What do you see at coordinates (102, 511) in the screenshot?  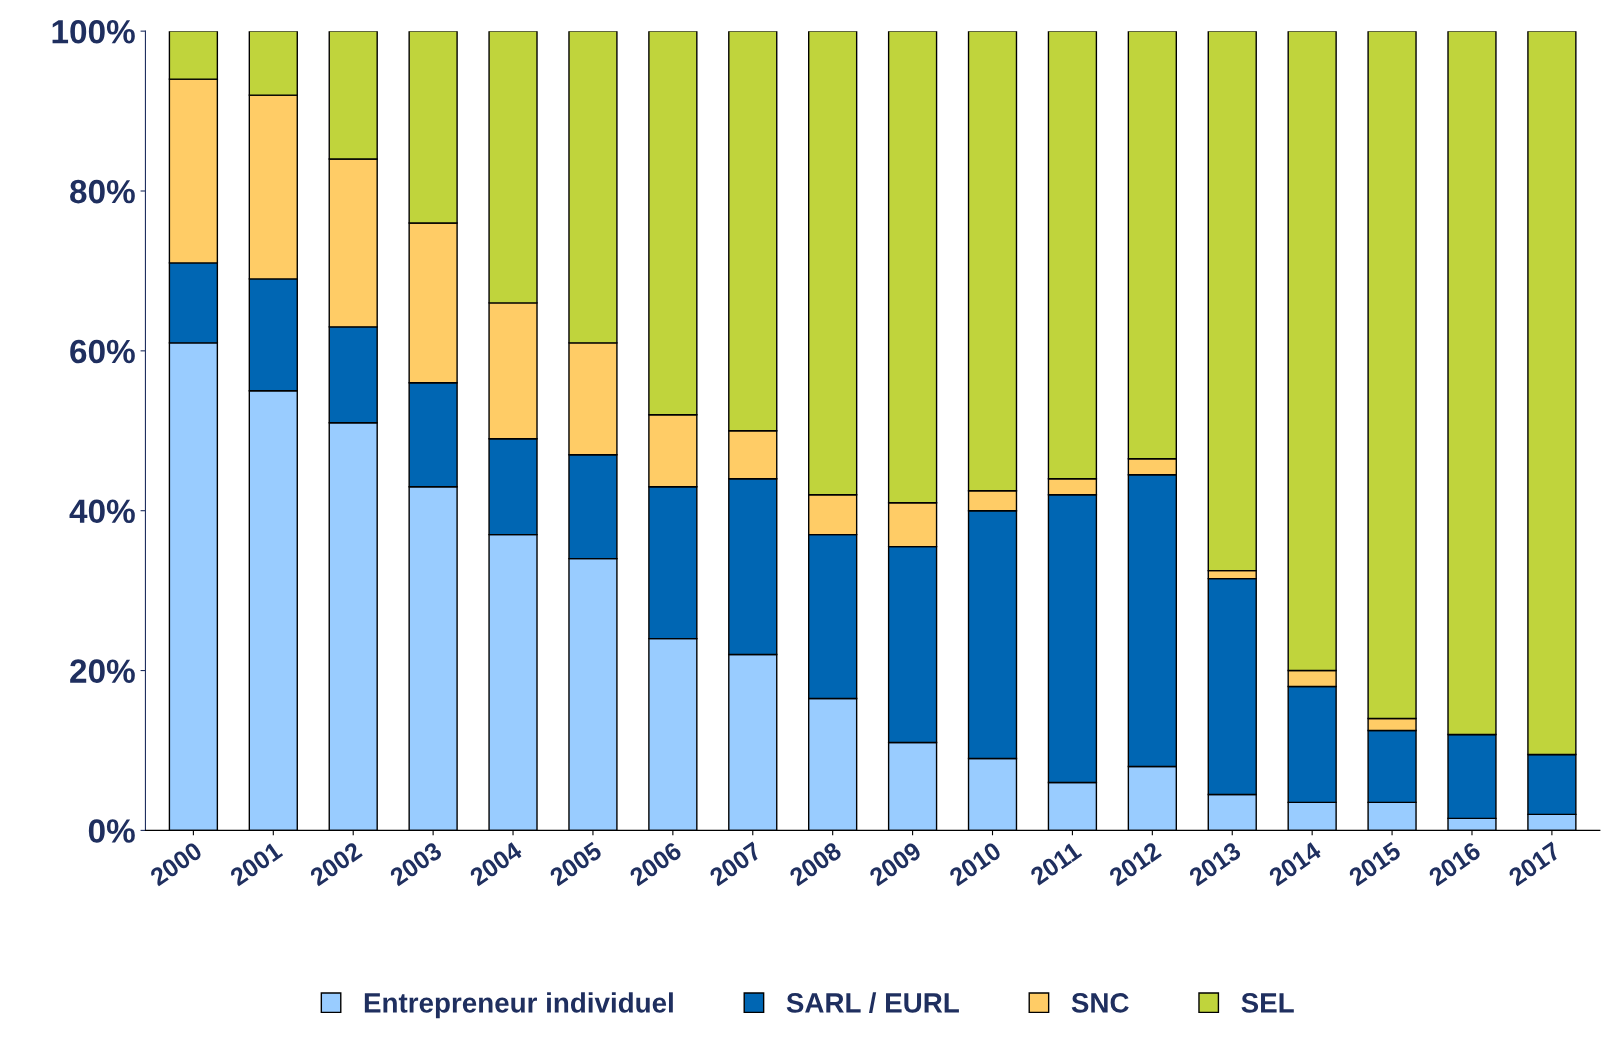 I see `y-tick-label: 40%` at bounding box center [102, 511].